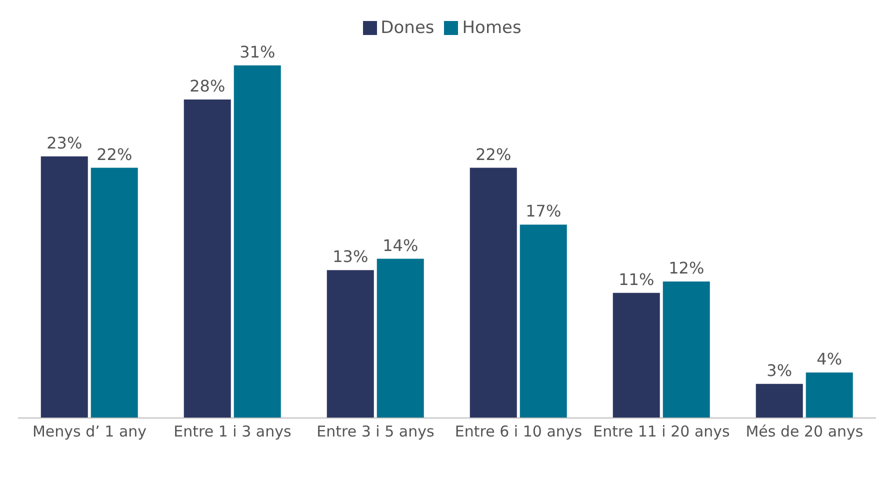  What do you see at coordinates (805, 431) in the screenshot?
I see `x-tick-label: Més de 20 anys` at bounding box center [805, 431].